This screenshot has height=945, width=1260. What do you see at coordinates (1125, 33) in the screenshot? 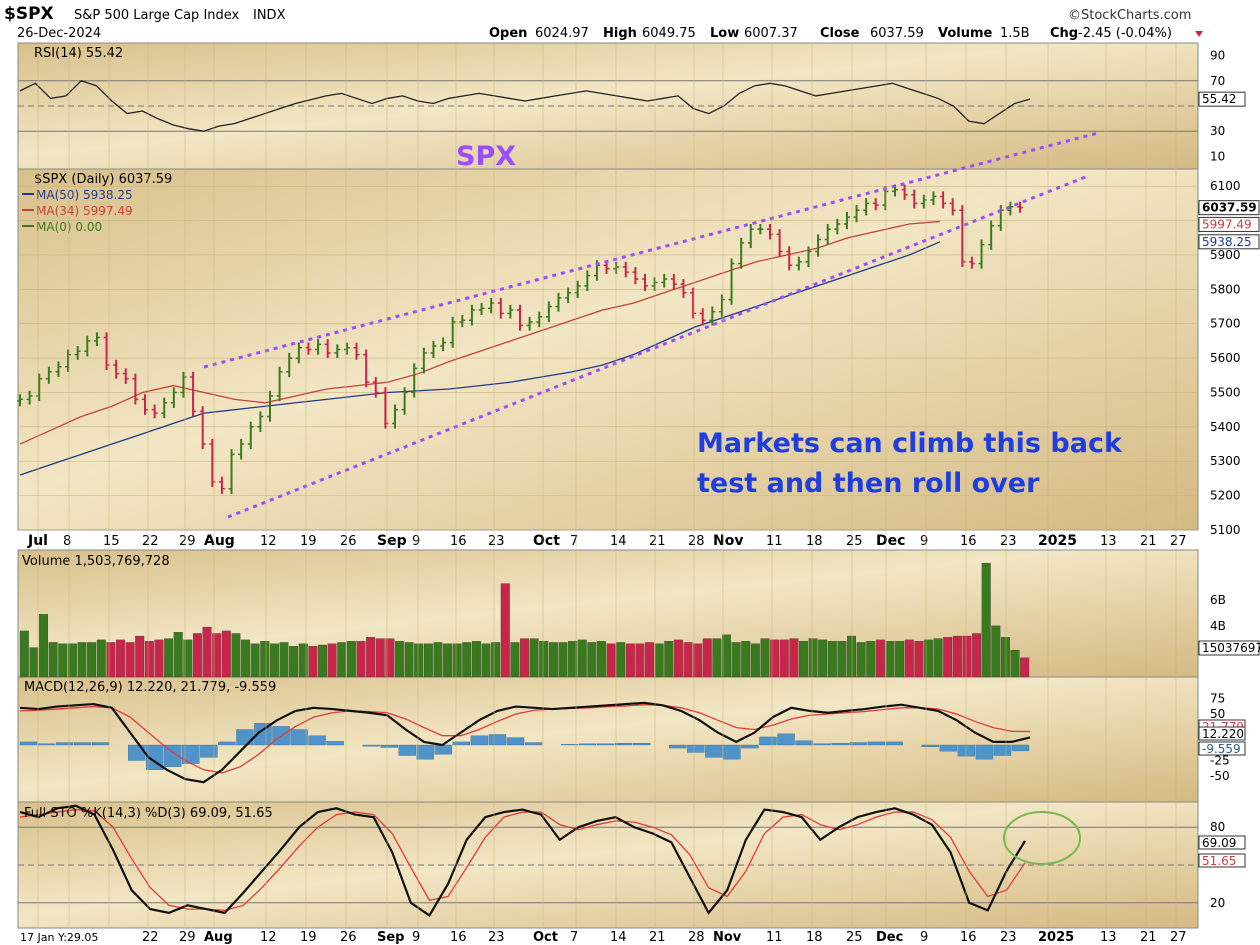
I see `chg-value: -2.45 (-0.04%)` at bounding box center [1125, 33].